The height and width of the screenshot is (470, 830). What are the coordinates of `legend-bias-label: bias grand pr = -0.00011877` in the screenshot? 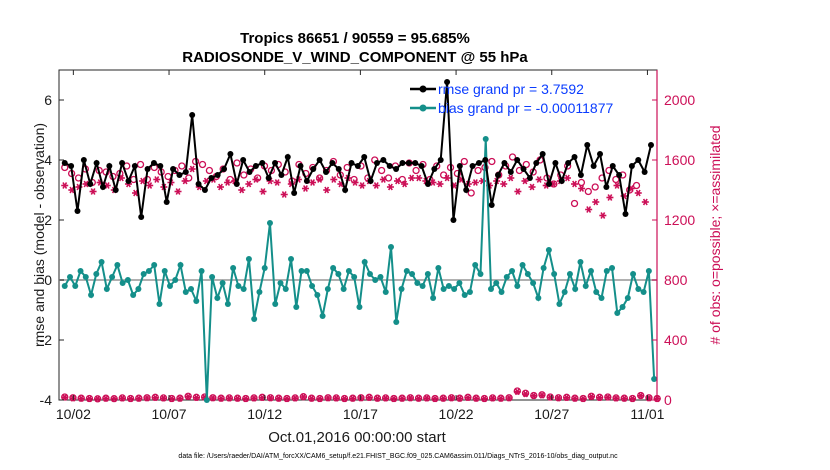 It's located at (525, 108).